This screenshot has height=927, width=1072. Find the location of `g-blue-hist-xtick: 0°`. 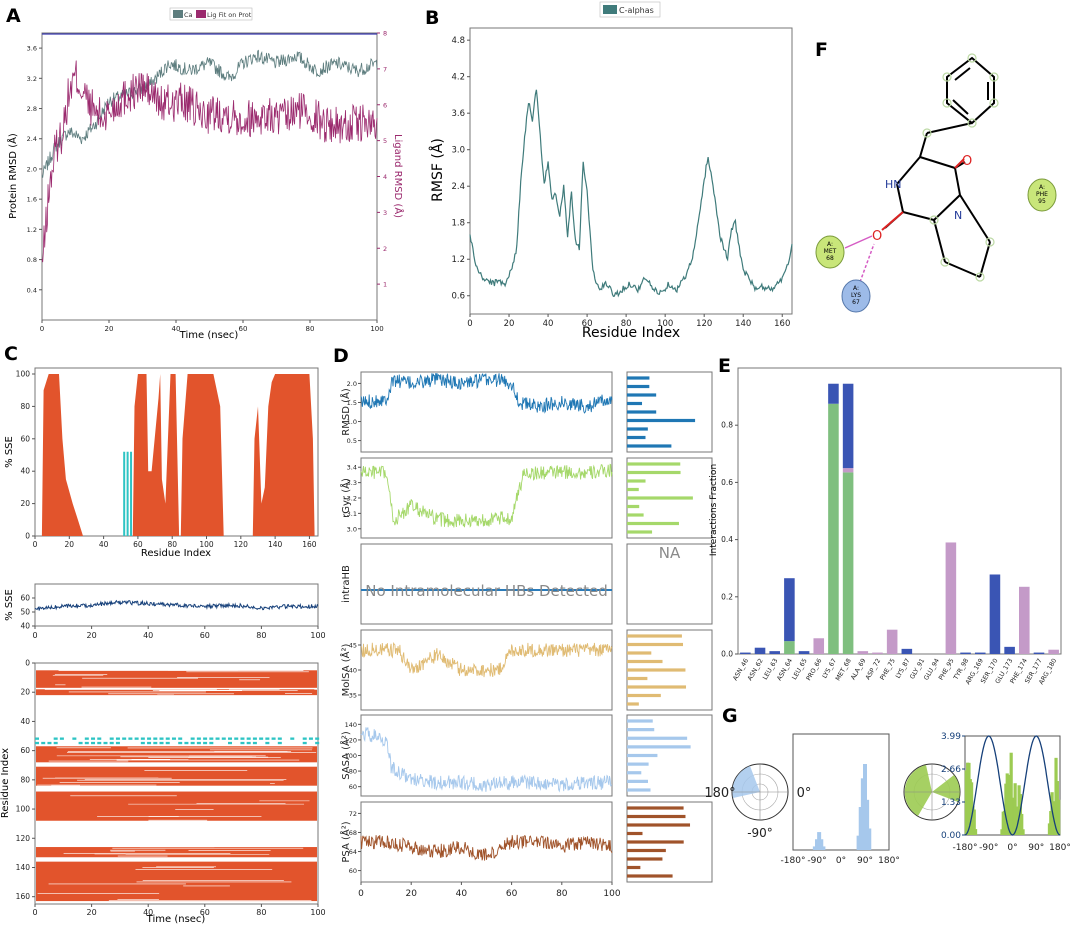

g-blue-hist-xtick: 0° is located at coordinates (841, 861).